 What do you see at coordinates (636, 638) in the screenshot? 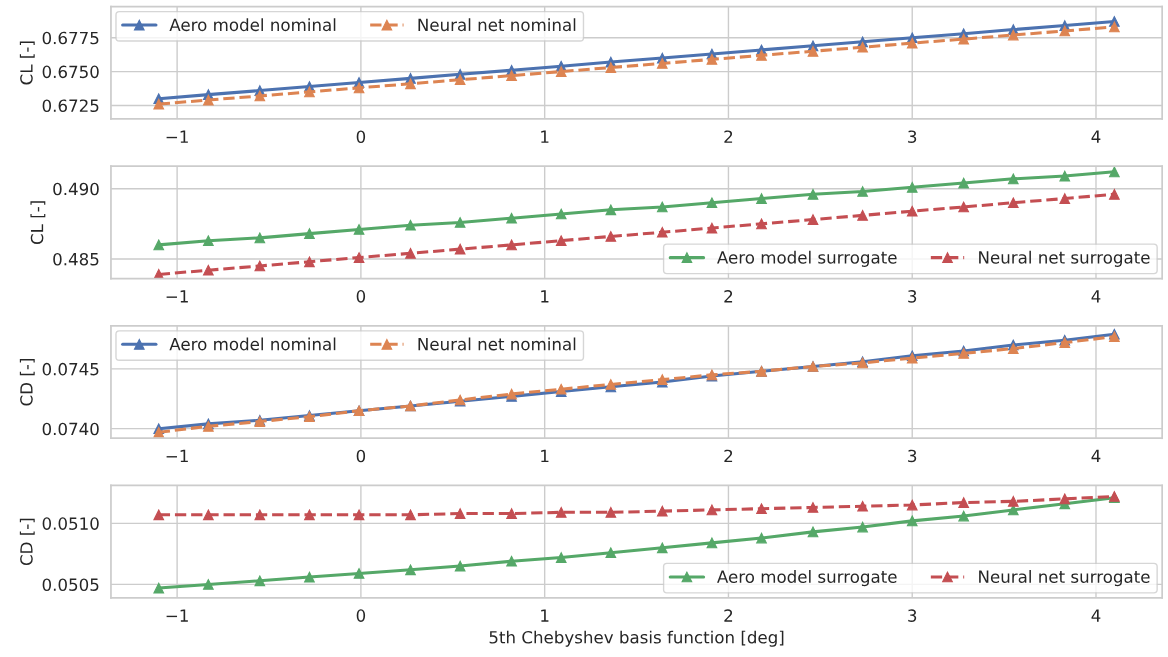
I see `x-axis-title: 5th Chebyshev basis function [deg]` at bounding box center [636, 638].